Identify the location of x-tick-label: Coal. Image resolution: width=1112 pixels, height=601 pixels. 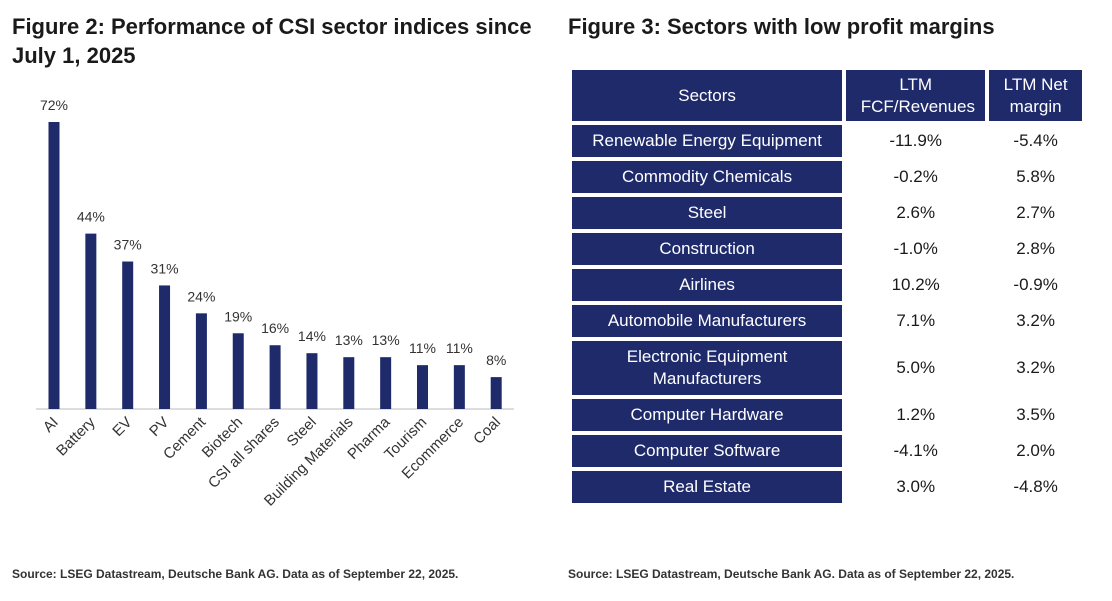
(487, 431).